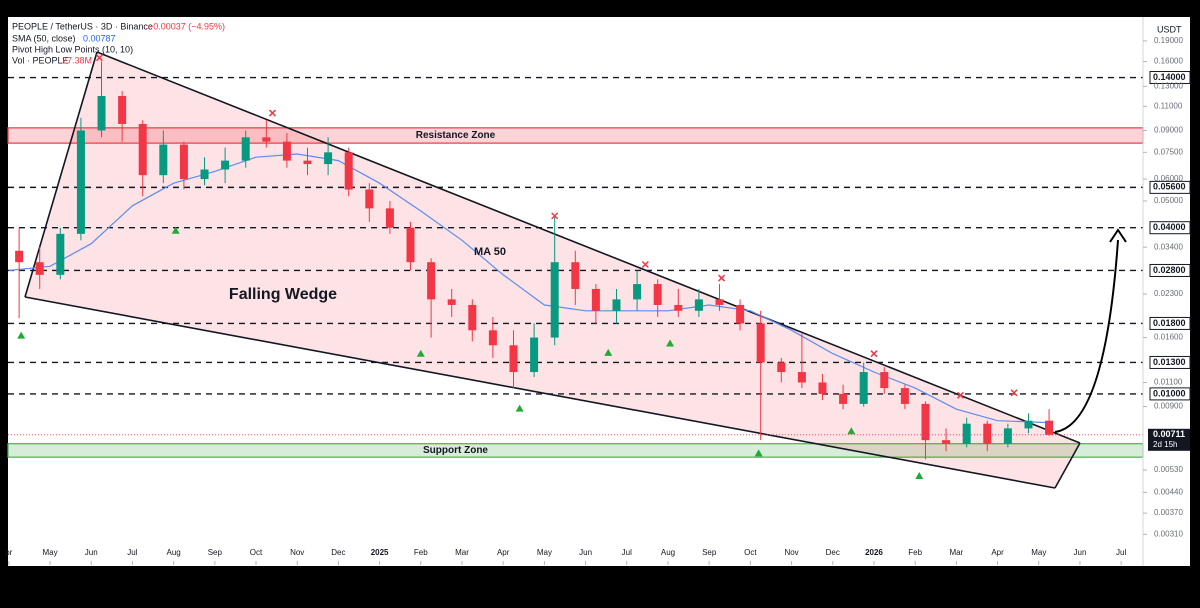 This screenshot has height=608, width=1200. Describe the element at coordinates (490, 252) in the screenshot. I see `annotation: MA 50` at that location.